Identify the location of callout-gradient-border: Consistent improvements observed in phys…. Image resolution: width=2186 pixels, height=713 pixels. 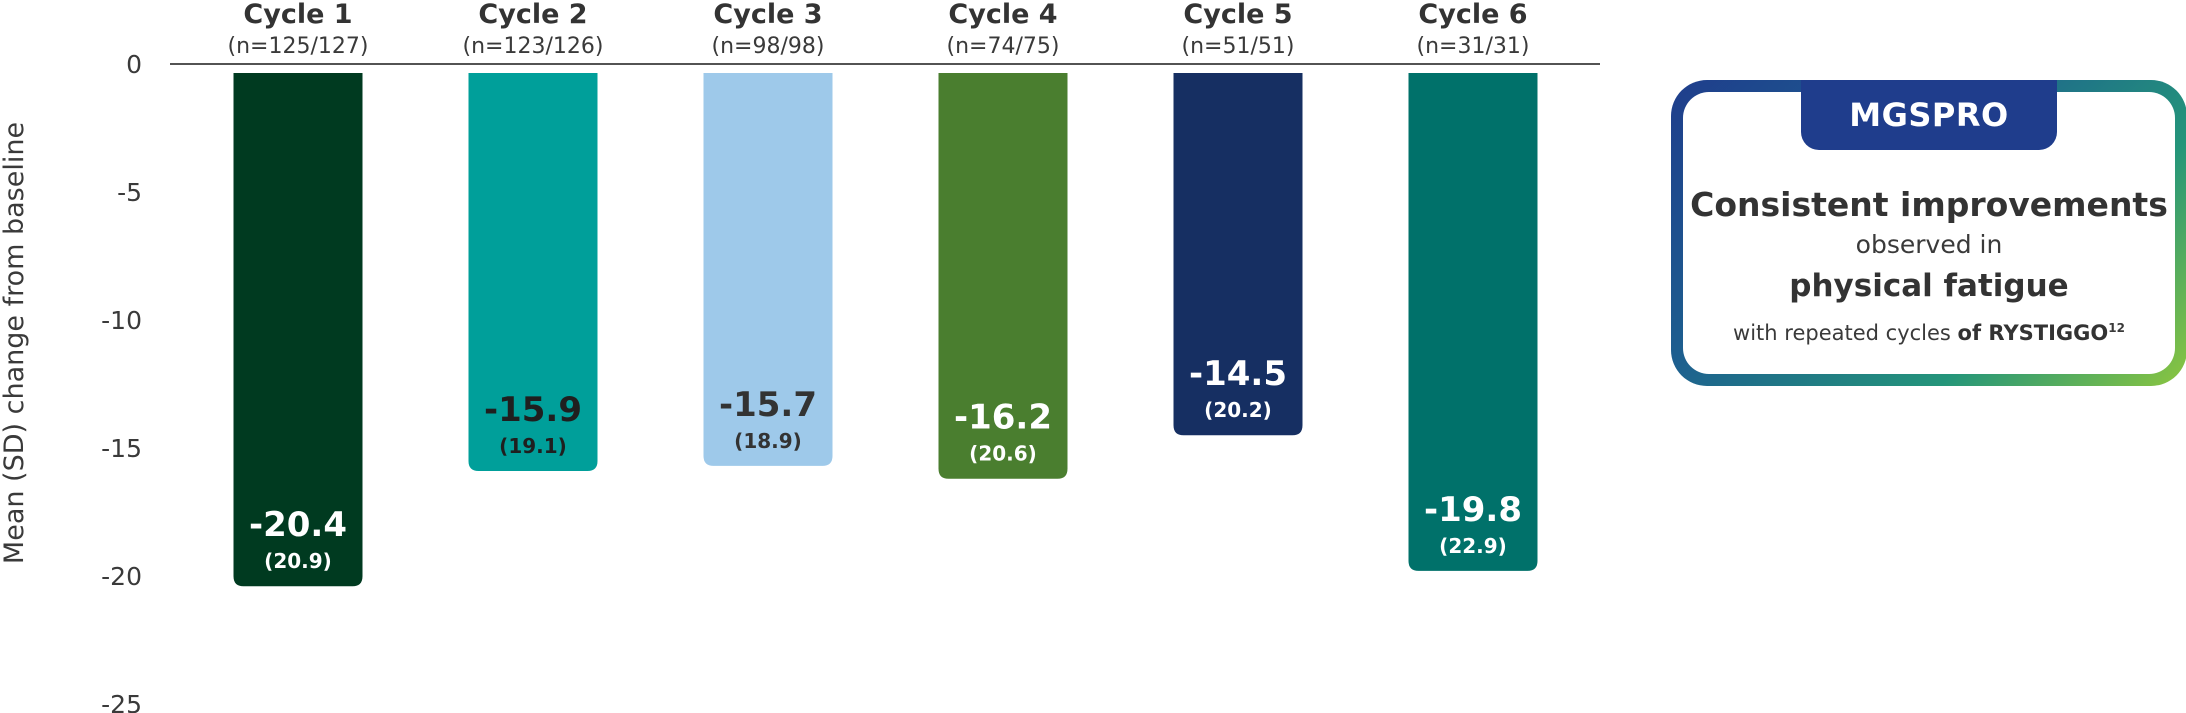
(1928, 233).